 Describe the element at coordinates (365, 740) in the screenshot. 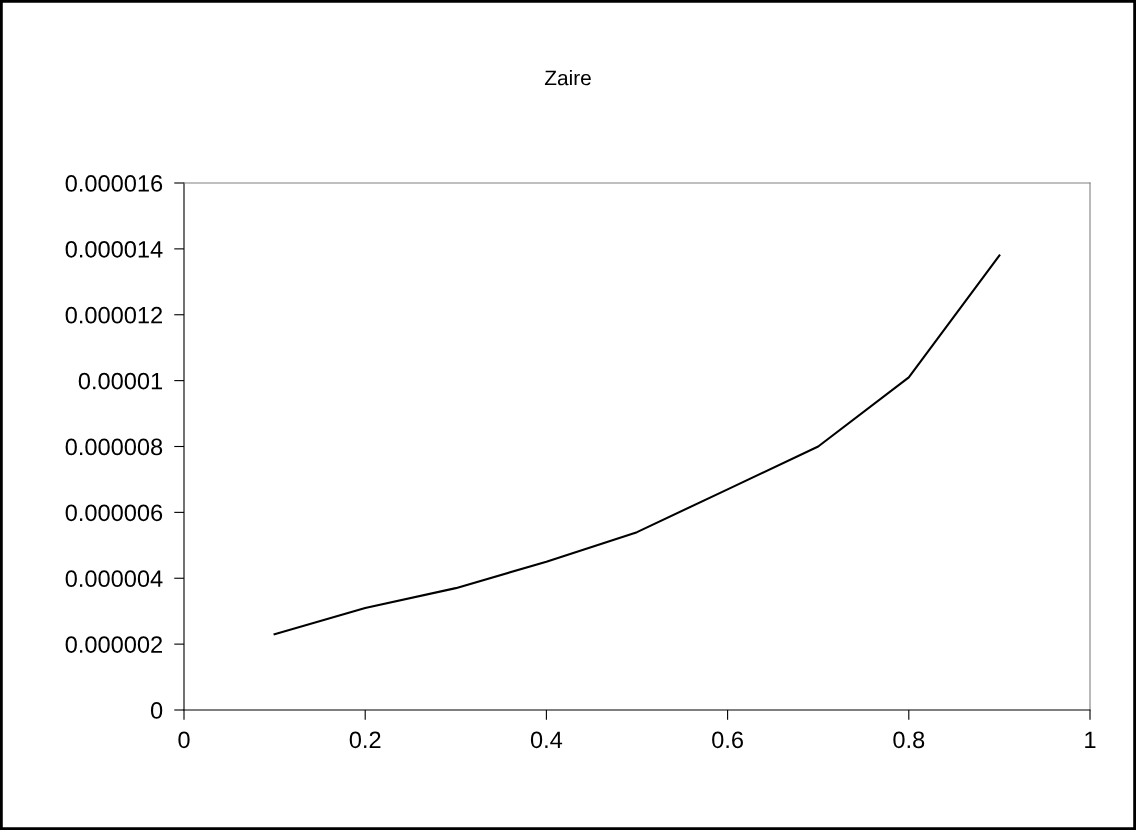

I see `x-tick-label: 0.2` at that location.